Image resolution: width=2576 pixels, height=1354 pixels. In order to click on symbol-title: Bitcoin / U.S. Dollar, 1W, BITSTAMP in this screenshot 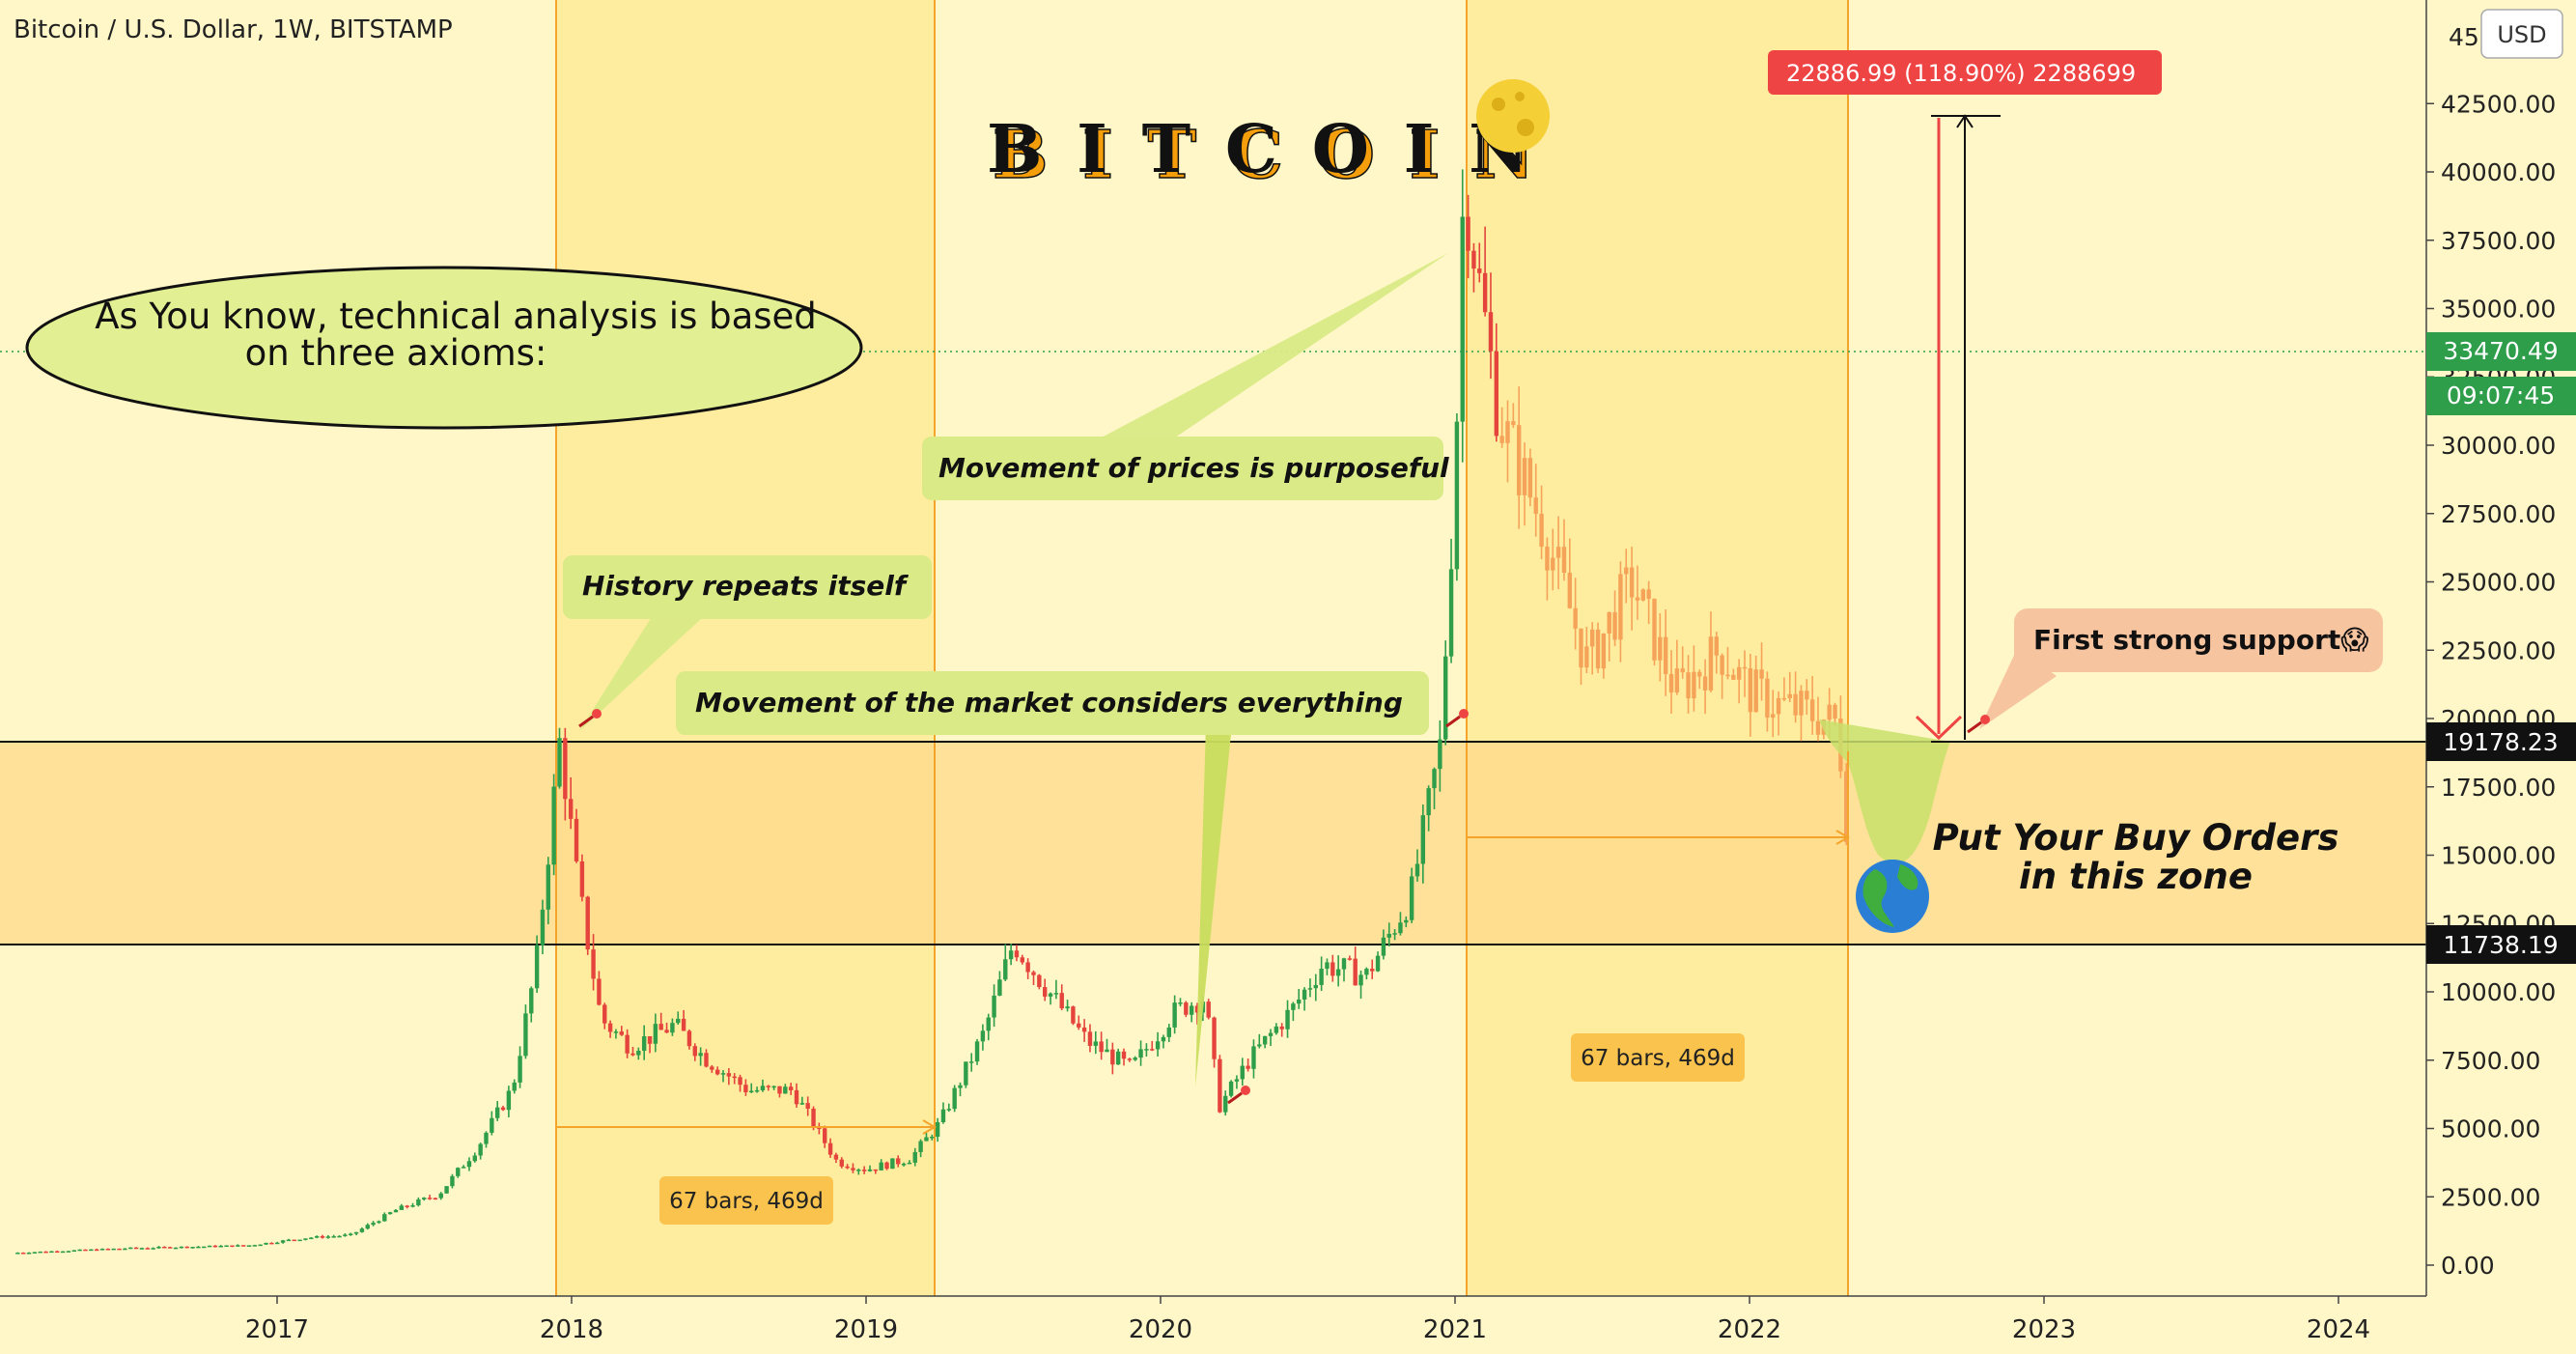, I will do `click(234, 29)`.